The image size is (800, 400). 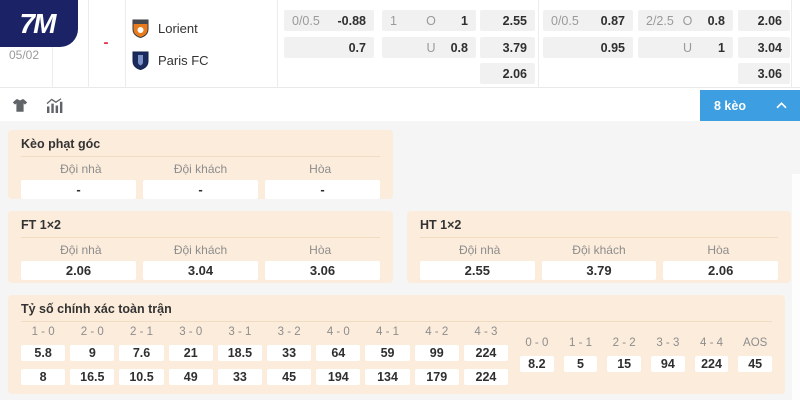 I want to click on score-odds: 8.2, so click(x=537, y=364).